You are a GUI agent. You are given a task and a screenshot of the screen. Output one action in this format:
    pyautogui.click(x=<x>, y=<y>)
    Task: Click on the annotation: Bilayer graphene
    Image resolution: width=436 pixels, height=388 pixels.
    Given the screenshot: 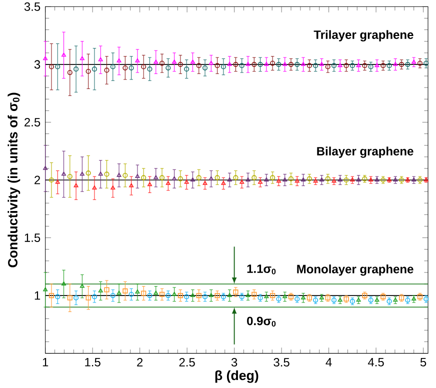 What is the action you would take?
    pyautogui.click(x=365, y=152)
    